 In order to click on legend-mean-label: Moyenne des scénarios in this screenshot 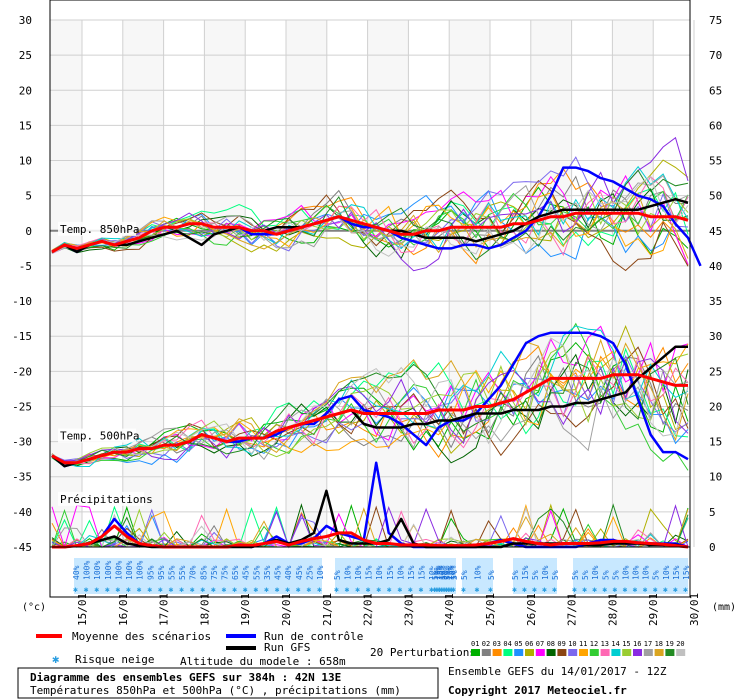, I will do `click(141, 636)`.